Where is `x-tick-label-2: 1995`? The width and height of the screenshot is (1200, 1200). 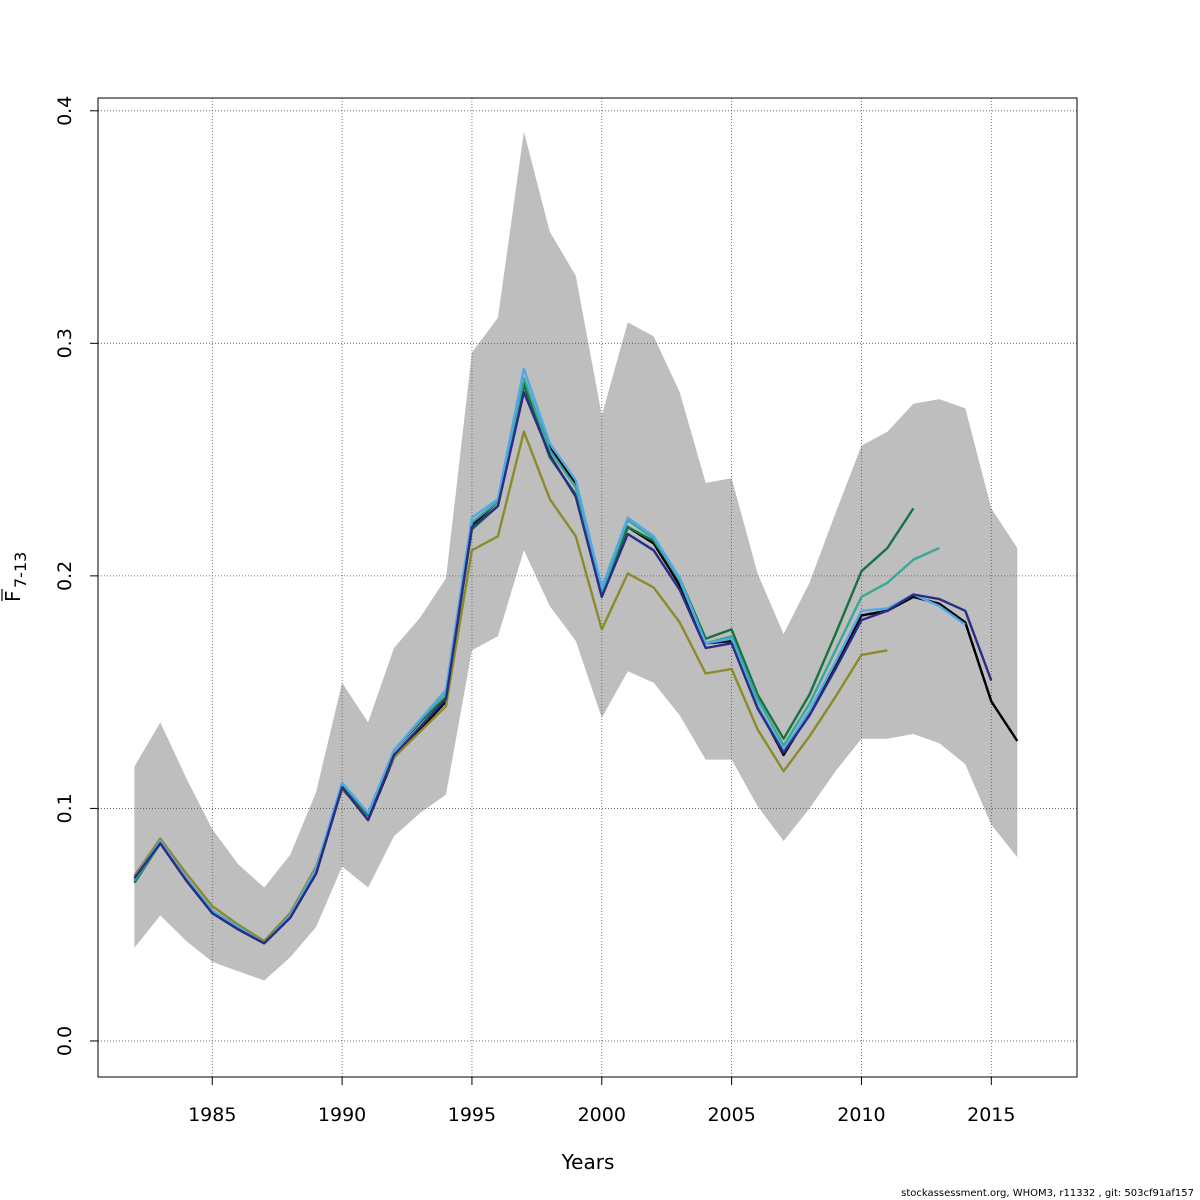
x-tick-label-2: 1995 is located at coordinates (472, 1115).